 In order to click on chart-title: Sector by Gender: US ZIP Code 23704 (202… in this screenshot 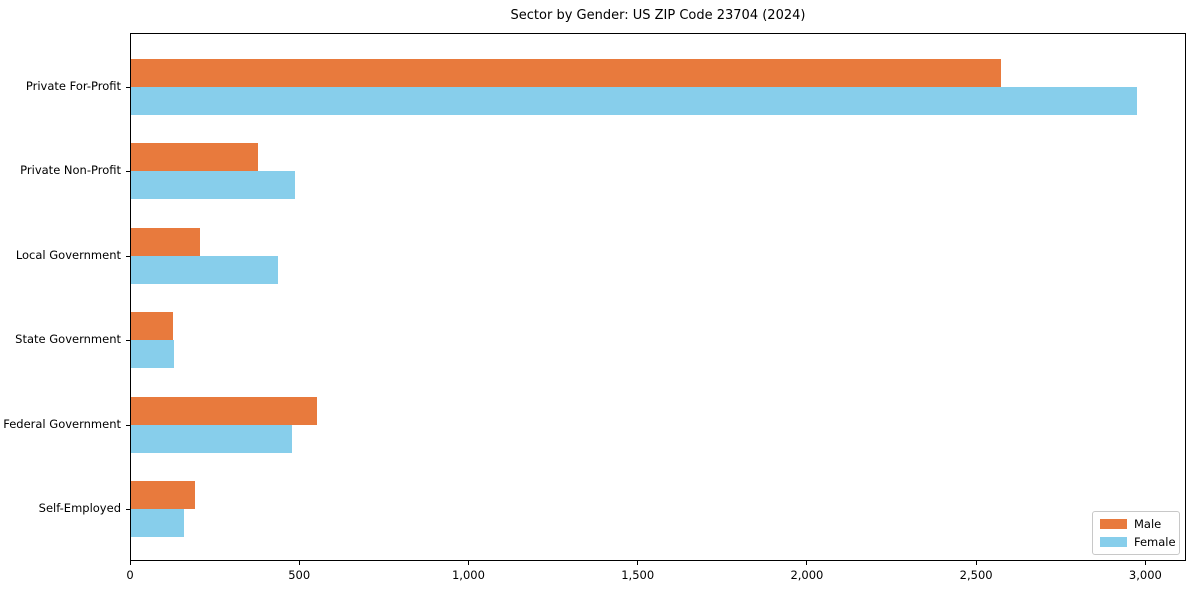, I will do `click(658, 15)`.